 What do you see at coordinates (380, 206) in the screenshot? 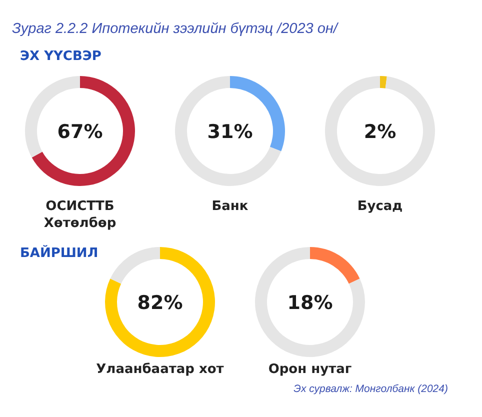
I see `text: Бусад` at bounding box center [380, 206].